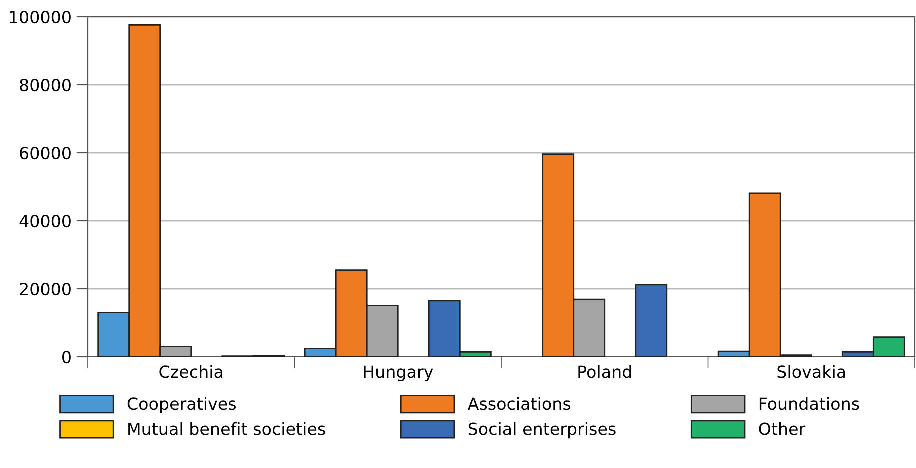 The width and height of the screenshot is (916, 468). Describe the element at coordinates (45, 289) in the screenshot. I see `y-tick-label: 20000` at that location.